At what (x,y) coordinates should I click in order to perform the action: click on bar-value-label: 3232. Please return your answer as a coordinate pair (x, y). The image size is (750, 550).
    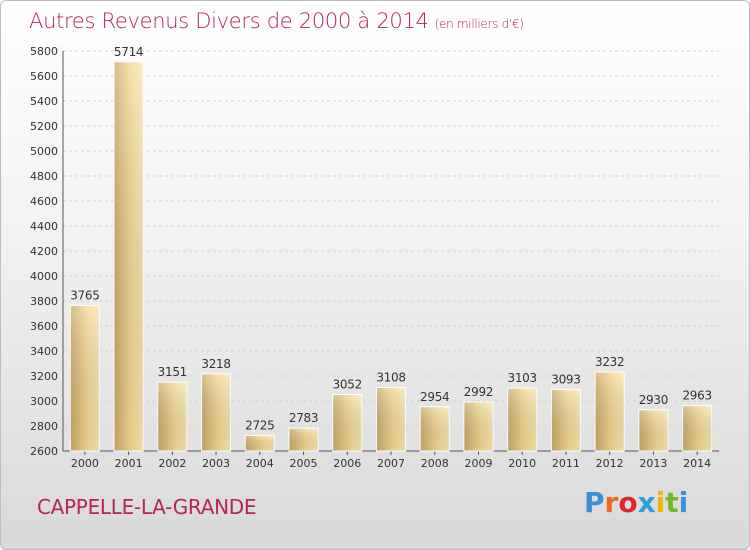
    Looking at the image, I should click on (609, 362).